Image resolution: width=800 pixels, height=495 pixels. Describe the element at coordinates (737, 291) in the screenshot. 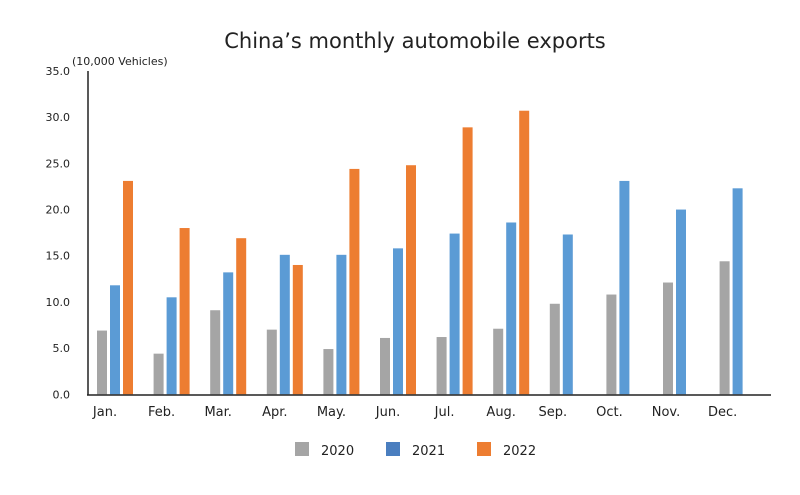

I see `bar-2021-dec` at that location.